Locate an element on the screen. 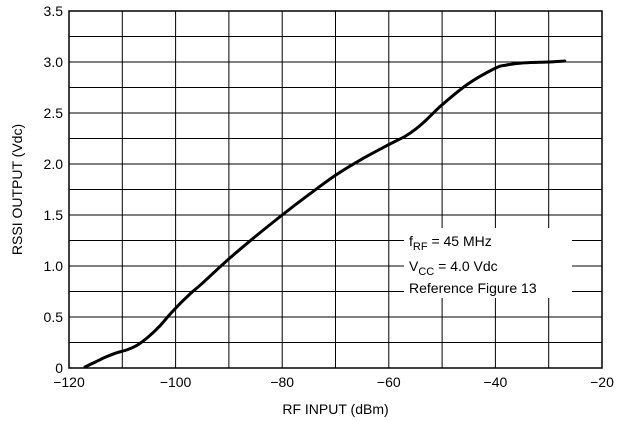 The height and width of the screenshot is (421, 631). x-tick-label: −100 is located at coordinates (176, 382).